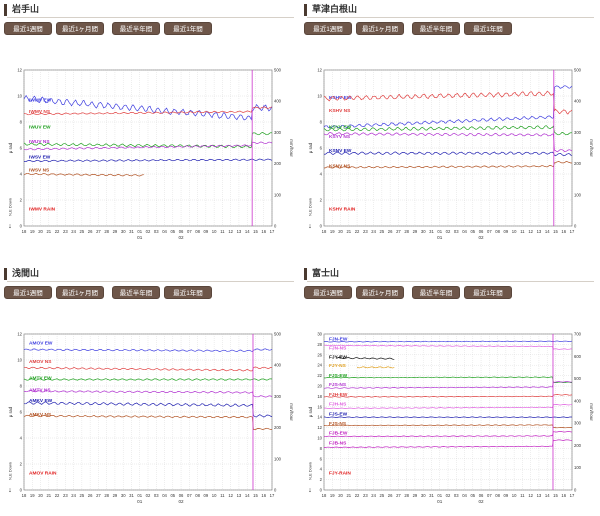  I want to click on series-label: AMKV NS, so click(40, 415).